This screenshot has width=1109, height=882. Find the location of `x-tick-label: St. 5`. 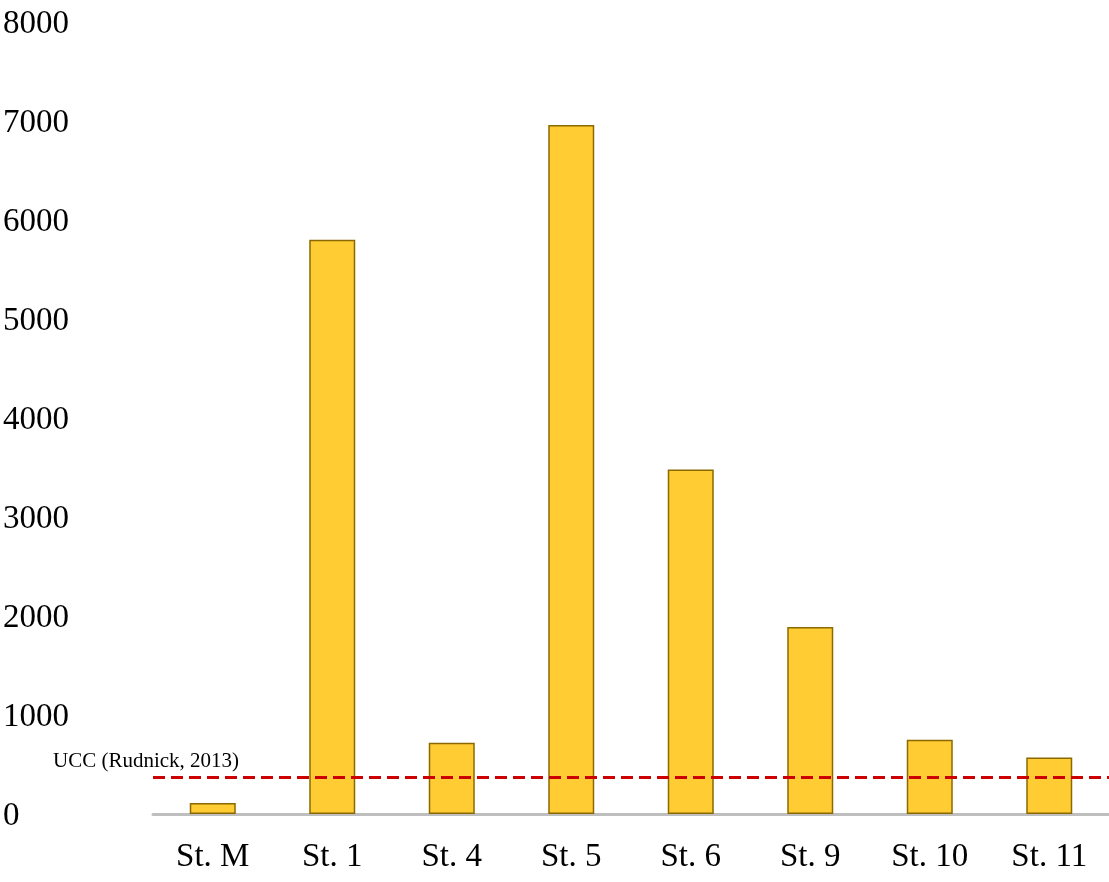

x-tick-label: St. 5 is located at coordinates (571, 854).